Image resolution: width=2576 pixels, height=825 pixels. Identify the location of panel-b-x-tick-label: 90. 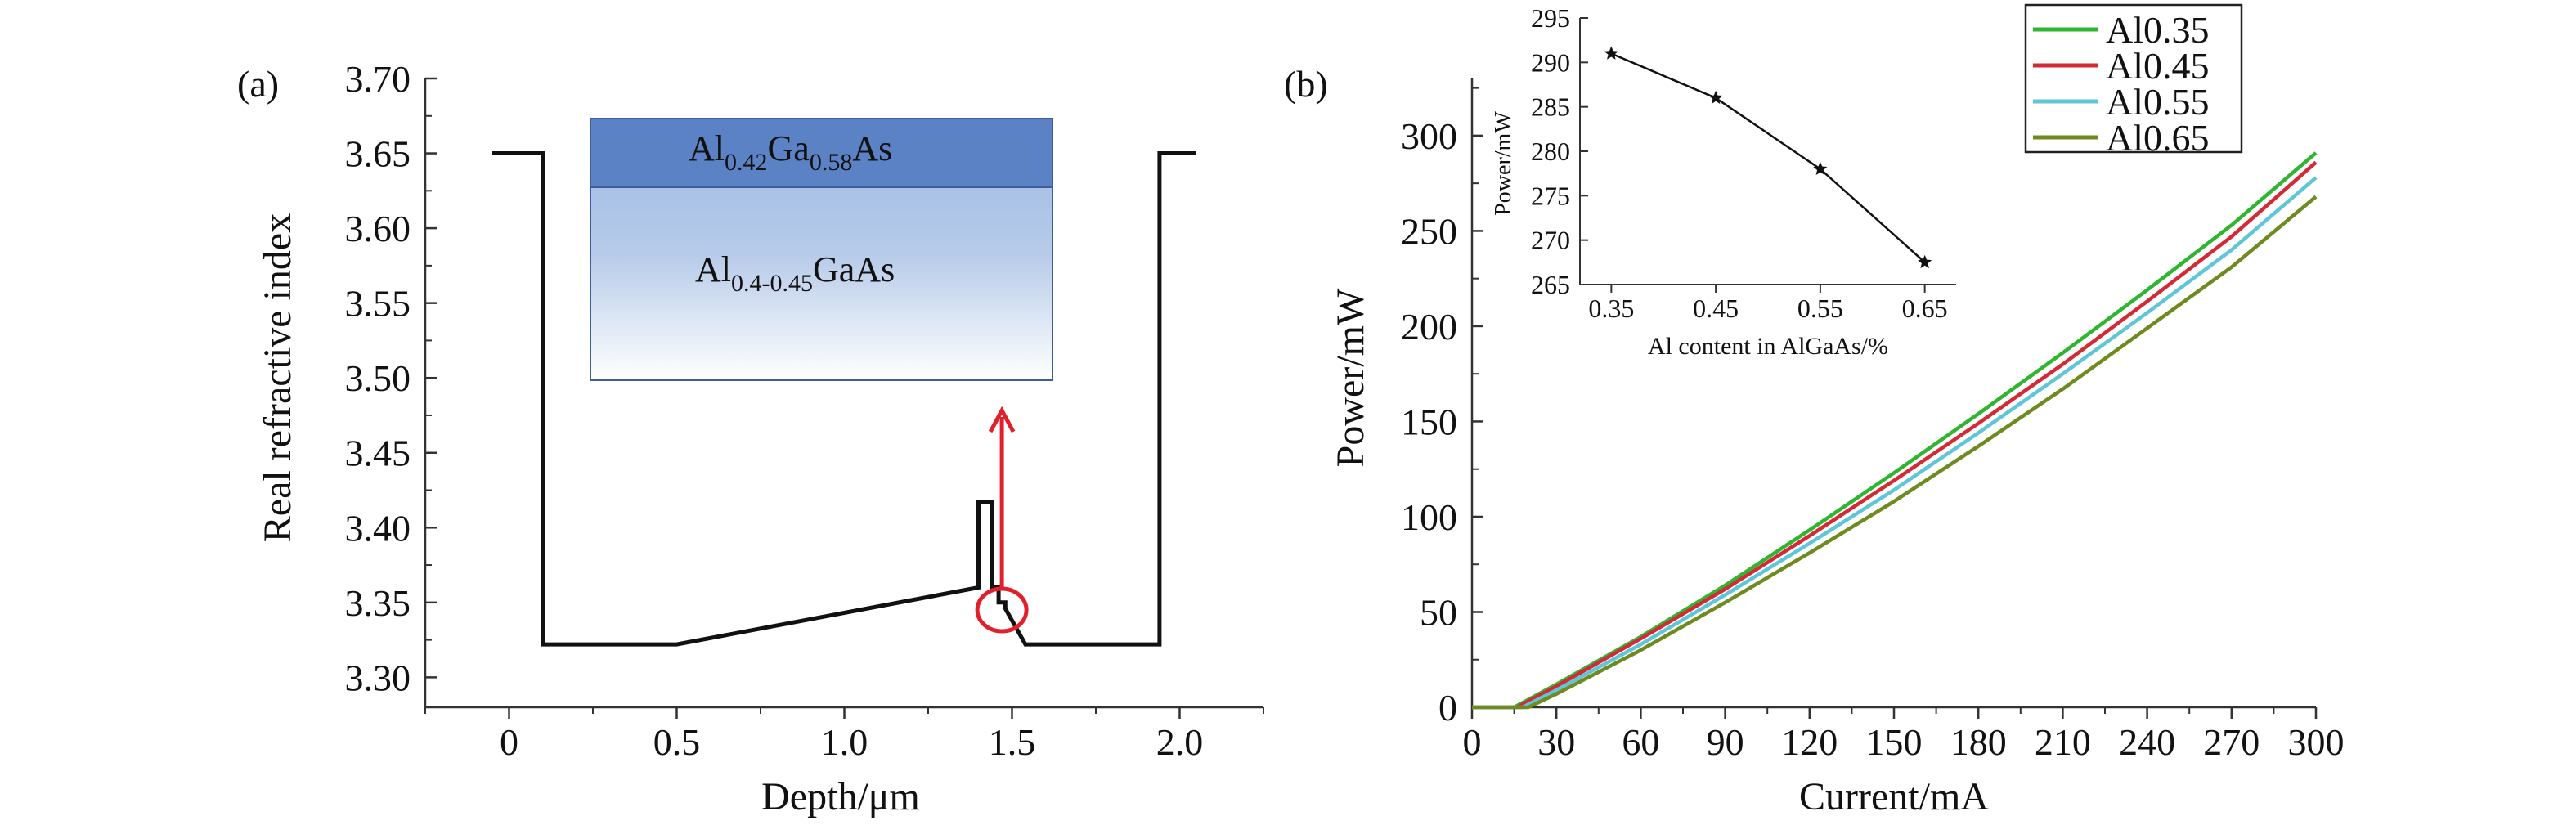
(1725, 742).